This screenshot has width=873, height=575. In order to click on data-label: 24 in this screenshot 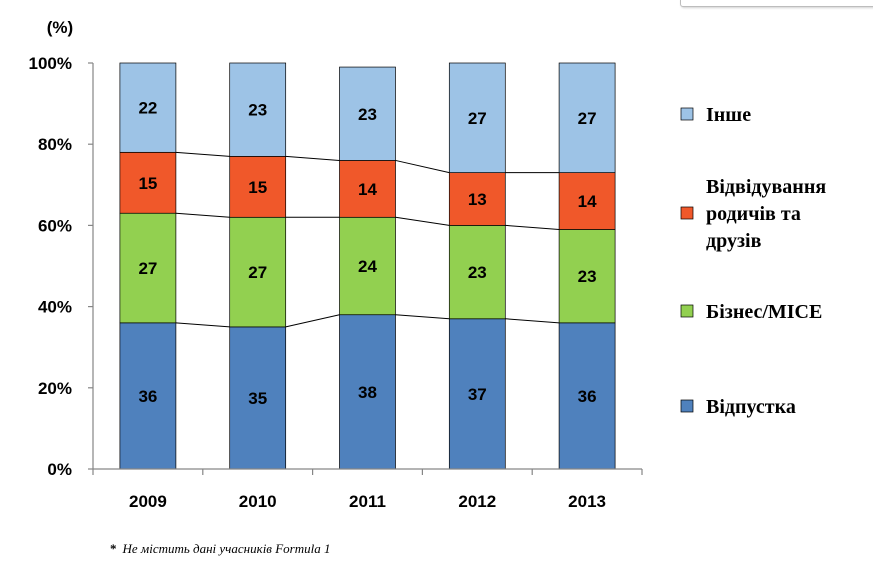, I will do `click(367, 266)`.